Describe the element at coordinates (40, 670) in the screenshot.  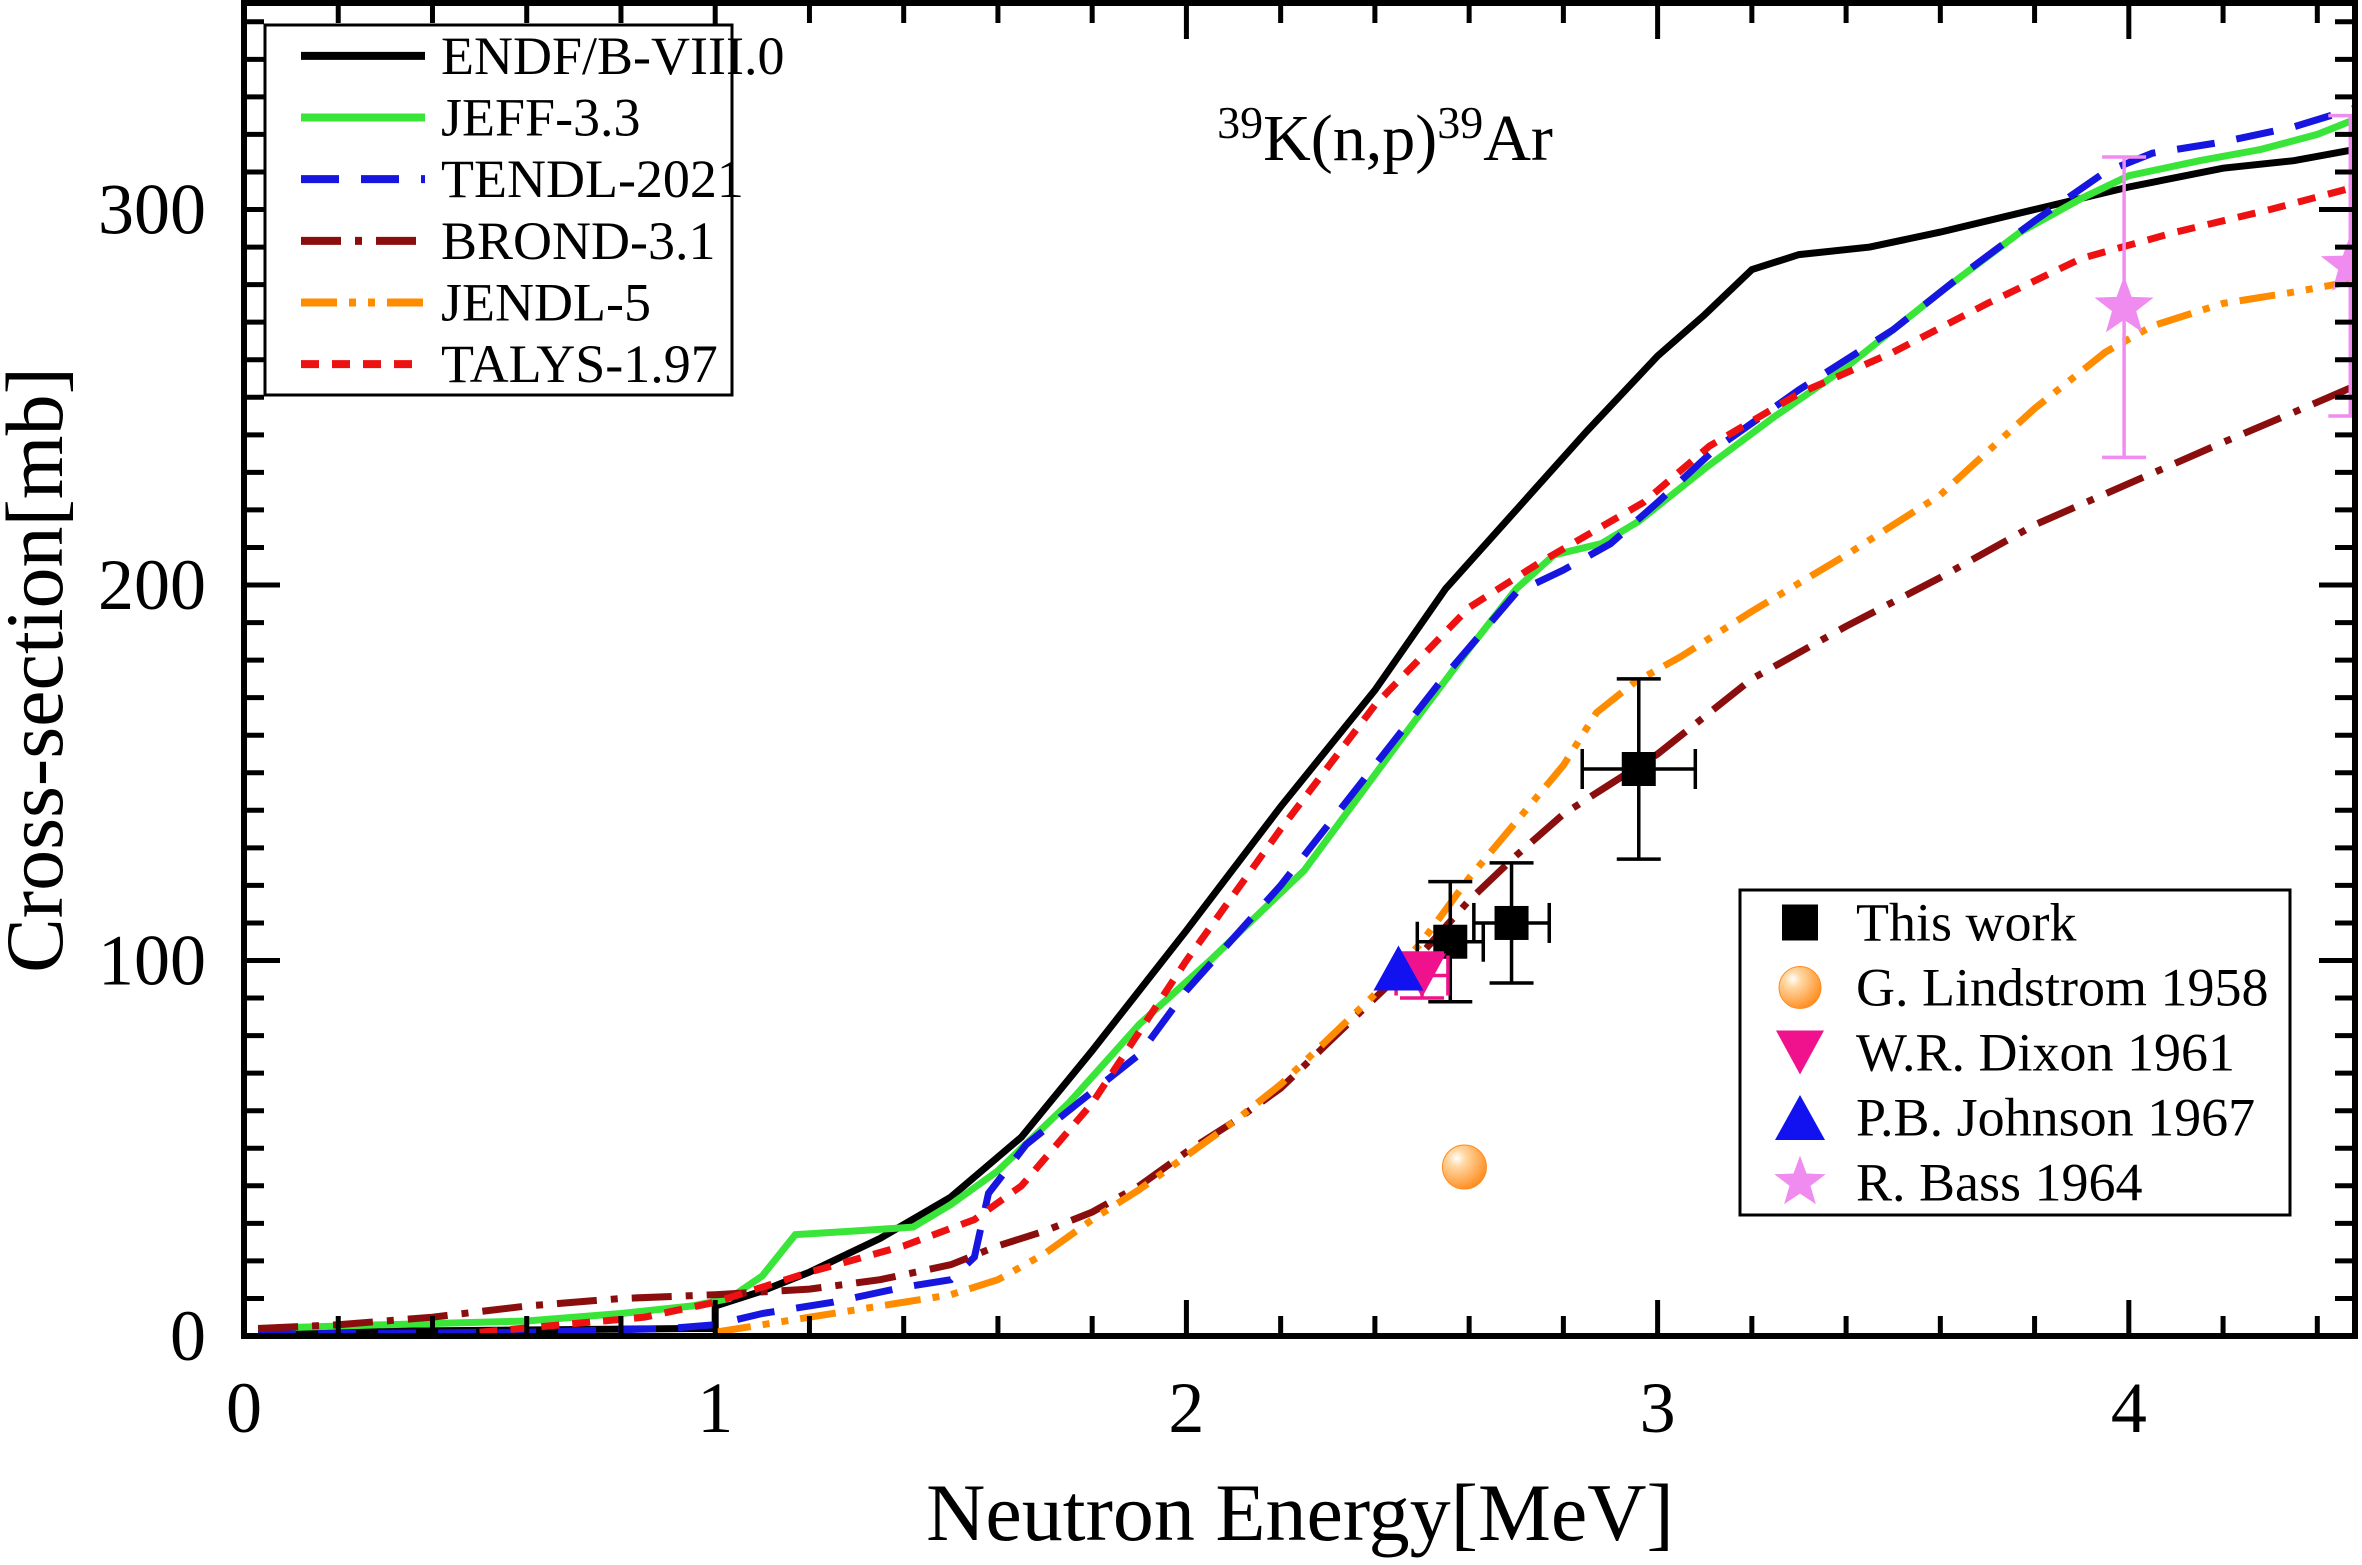
I see `y-axis-title: Cross-section[mb]` at that location.